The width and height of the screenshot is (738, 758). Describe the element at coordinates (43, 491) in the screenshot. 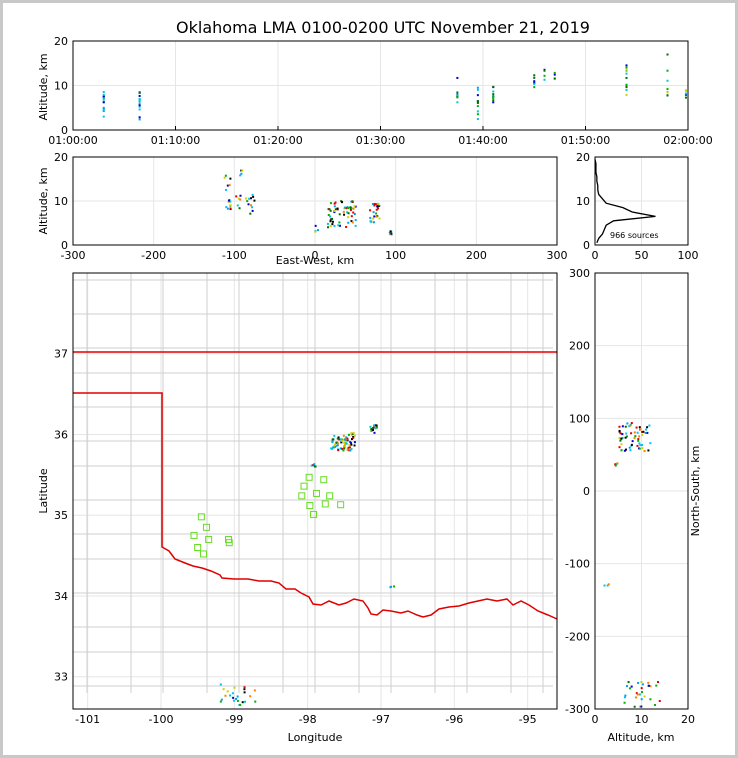

I see `plan-view-ylabel: Latitude` at that location.